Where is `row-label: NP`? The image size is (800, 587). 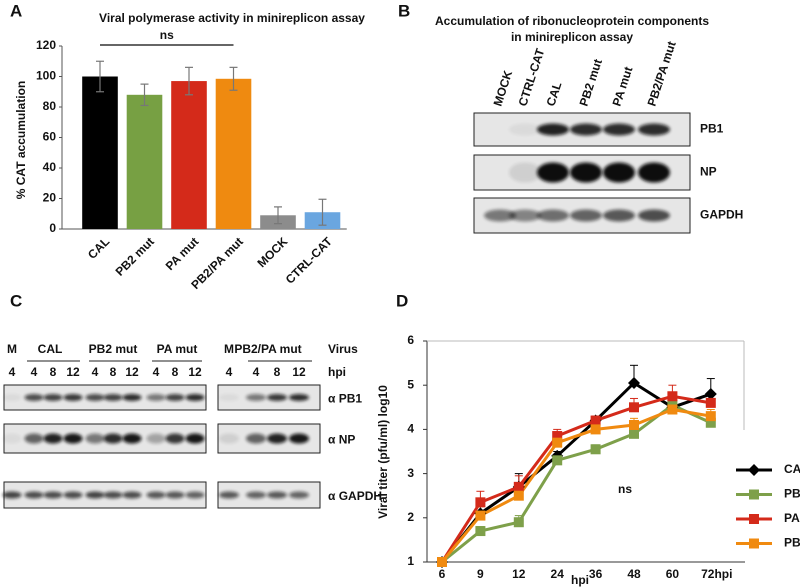
row-label: NP is located at coordinates (708, 172).